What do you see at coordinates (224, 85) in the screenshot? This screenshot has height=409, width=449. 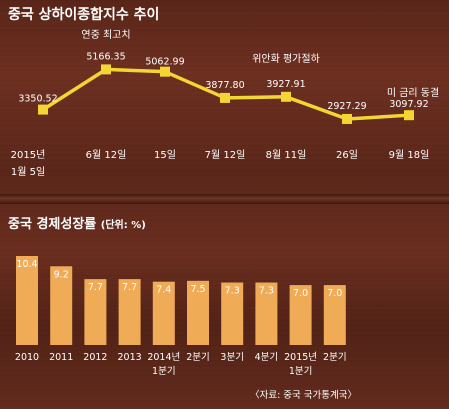 I see `index-value-label: 3877.80` at bounding box center [224, 85].